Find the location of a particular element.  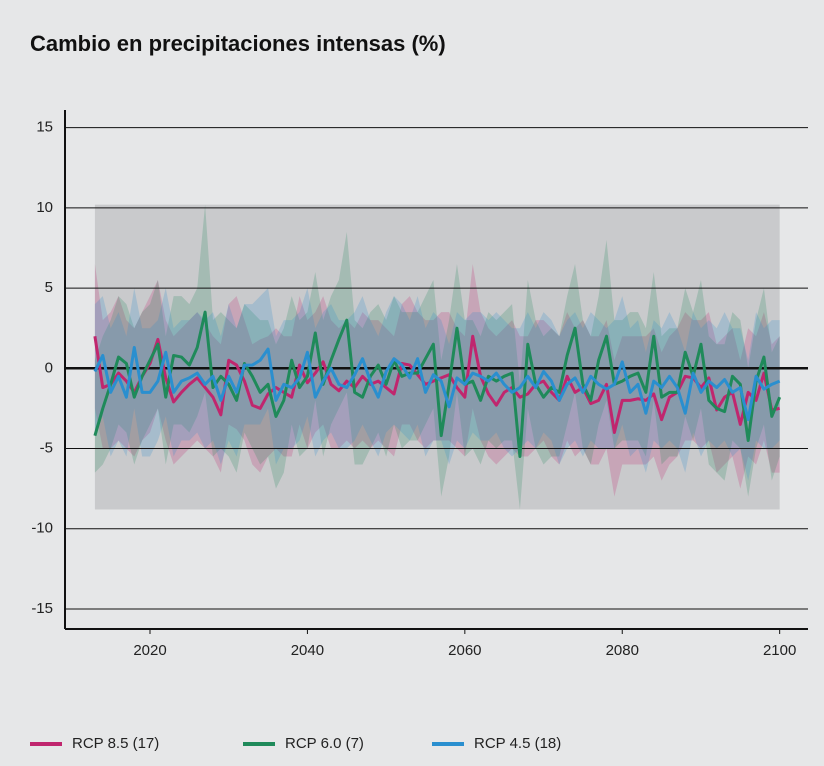

legend-label: RCP 8.5 (17) is located at coordinates (115, 743).